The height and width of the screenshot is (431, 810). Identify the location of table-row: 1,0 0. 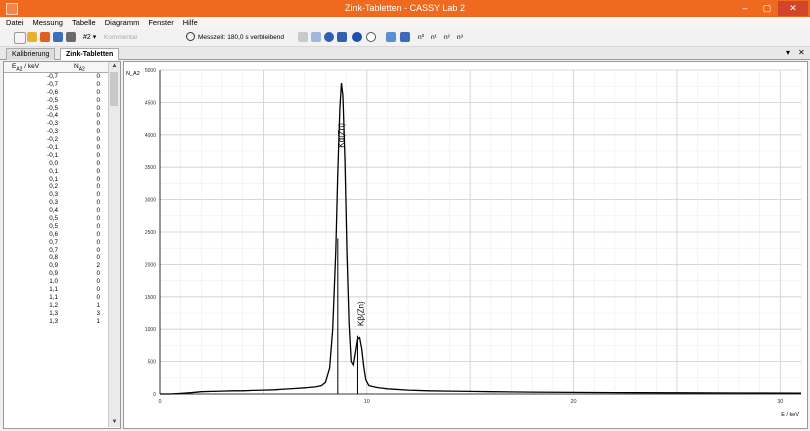
(56, 282).